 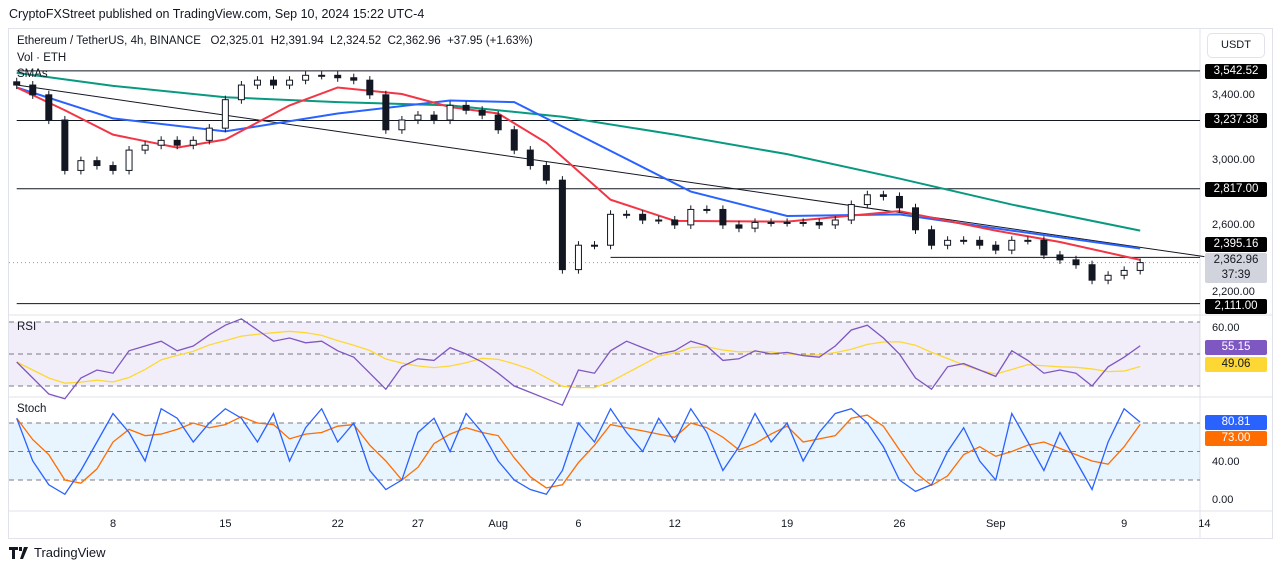 What do you see at coordinates (1222, 500) in the screenshot?
I see `stoch-tick-label: 0.00` at bounding box center [1222, 500].